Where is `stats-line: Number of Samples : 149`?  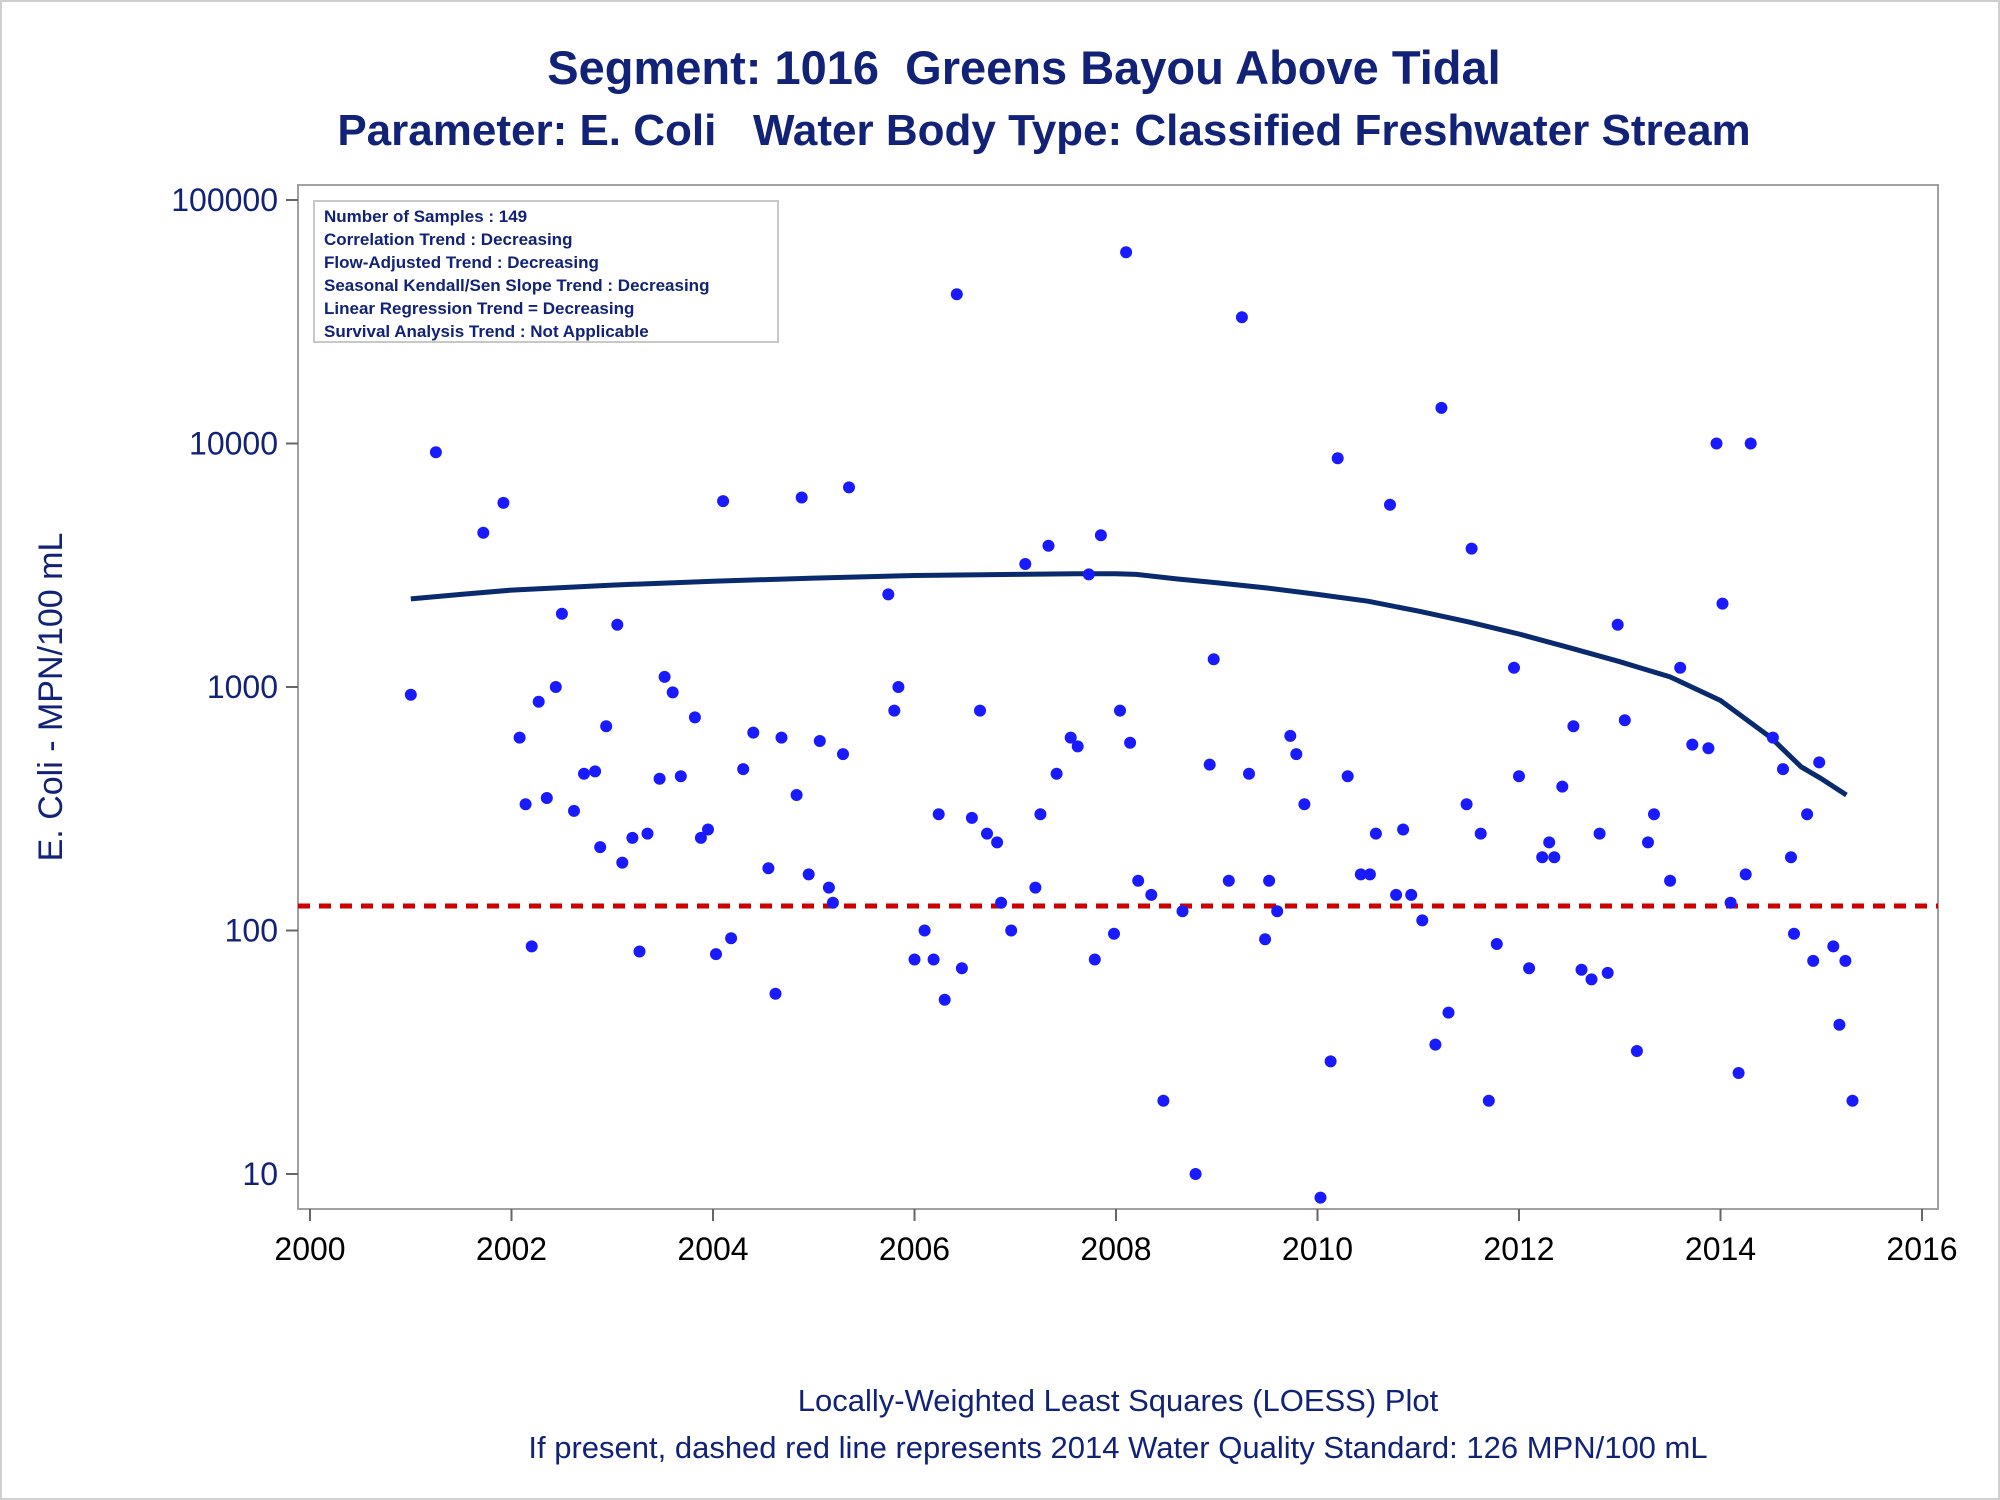
stats-line: Number of Samples : 149 is located at coordinates (425, 216).